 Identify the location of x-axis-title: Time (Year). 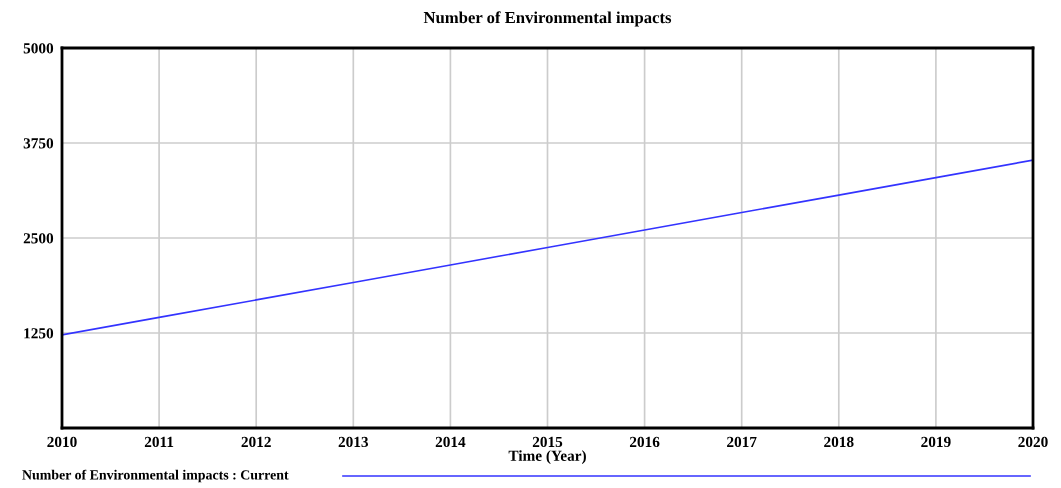
(547, 457).